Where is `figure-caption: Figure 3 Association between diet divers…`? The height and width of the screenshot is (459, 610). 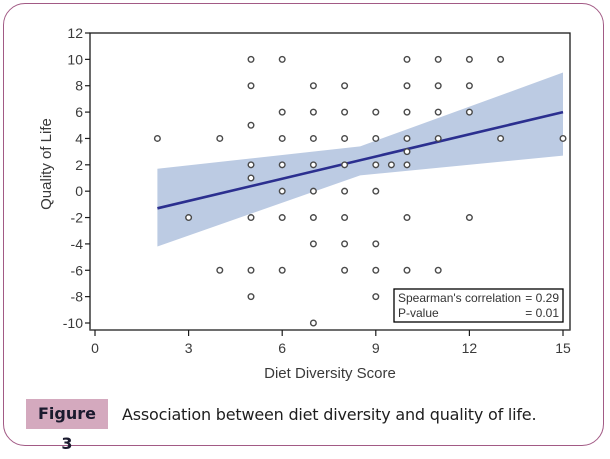 figure-caption: Figure 3 Association between diet divers… is located at coordinates (281, 426).